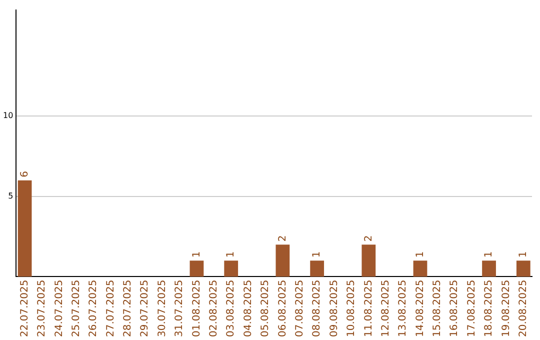 The width and height of the screenshot is (540, 340). I want to click on x-tick-label: 11.08.2025, so click(368, 309).